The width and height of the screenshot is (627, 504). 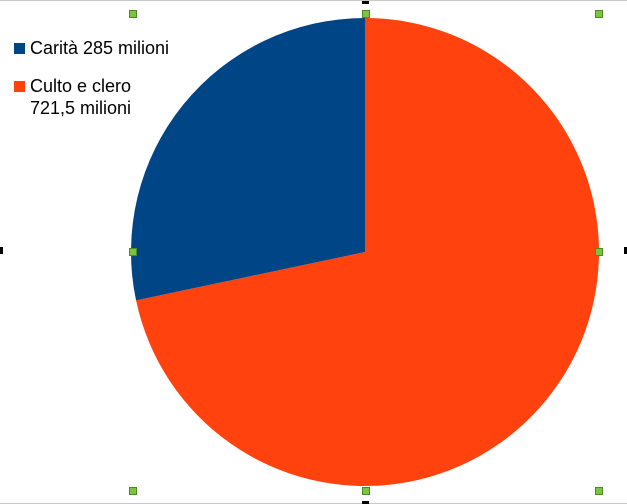 What do you see at coordinates (599, 491) in the screenshot?
I see `selection-handle-bottom-right` at bounding box center [599, 491].